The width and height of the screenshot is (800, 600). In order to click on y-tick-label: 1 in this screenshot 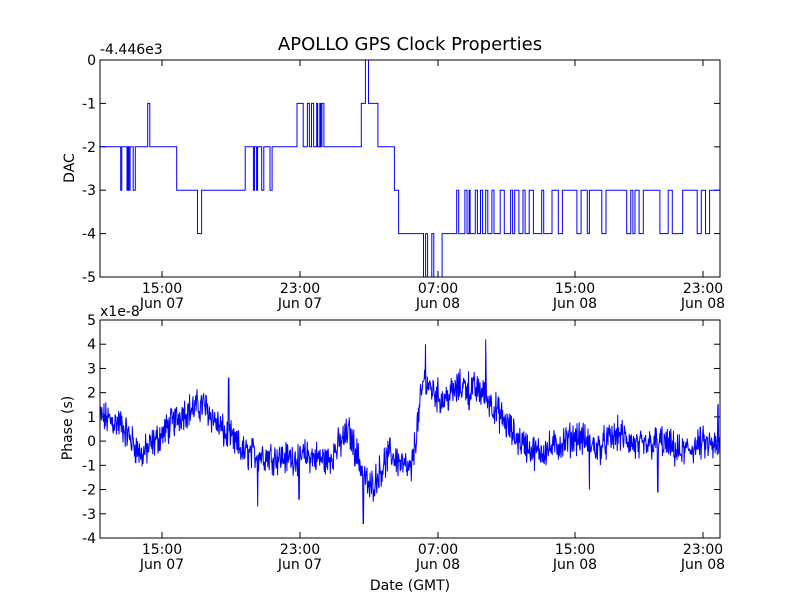, I will do `click(91, 418)`.